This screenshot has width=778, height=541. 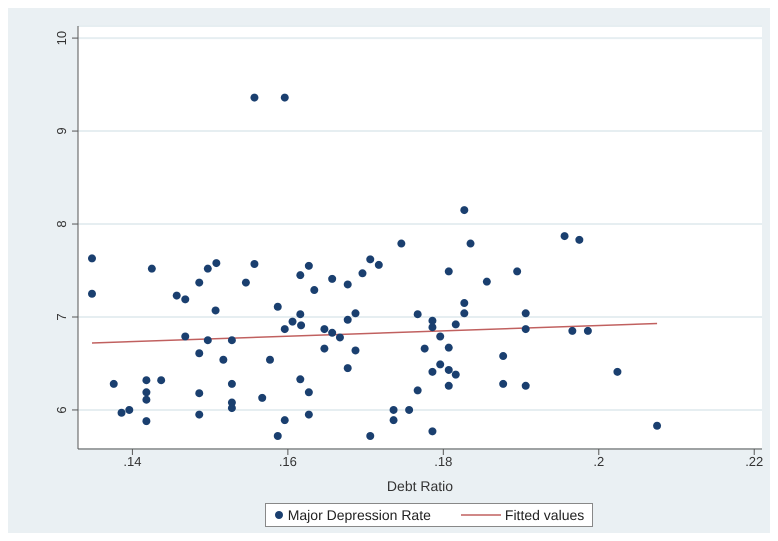 What do you see at coordinates (61, 131) in the screenshot?
I see `y-tick-label: 9` at bounding box center [61, 131].